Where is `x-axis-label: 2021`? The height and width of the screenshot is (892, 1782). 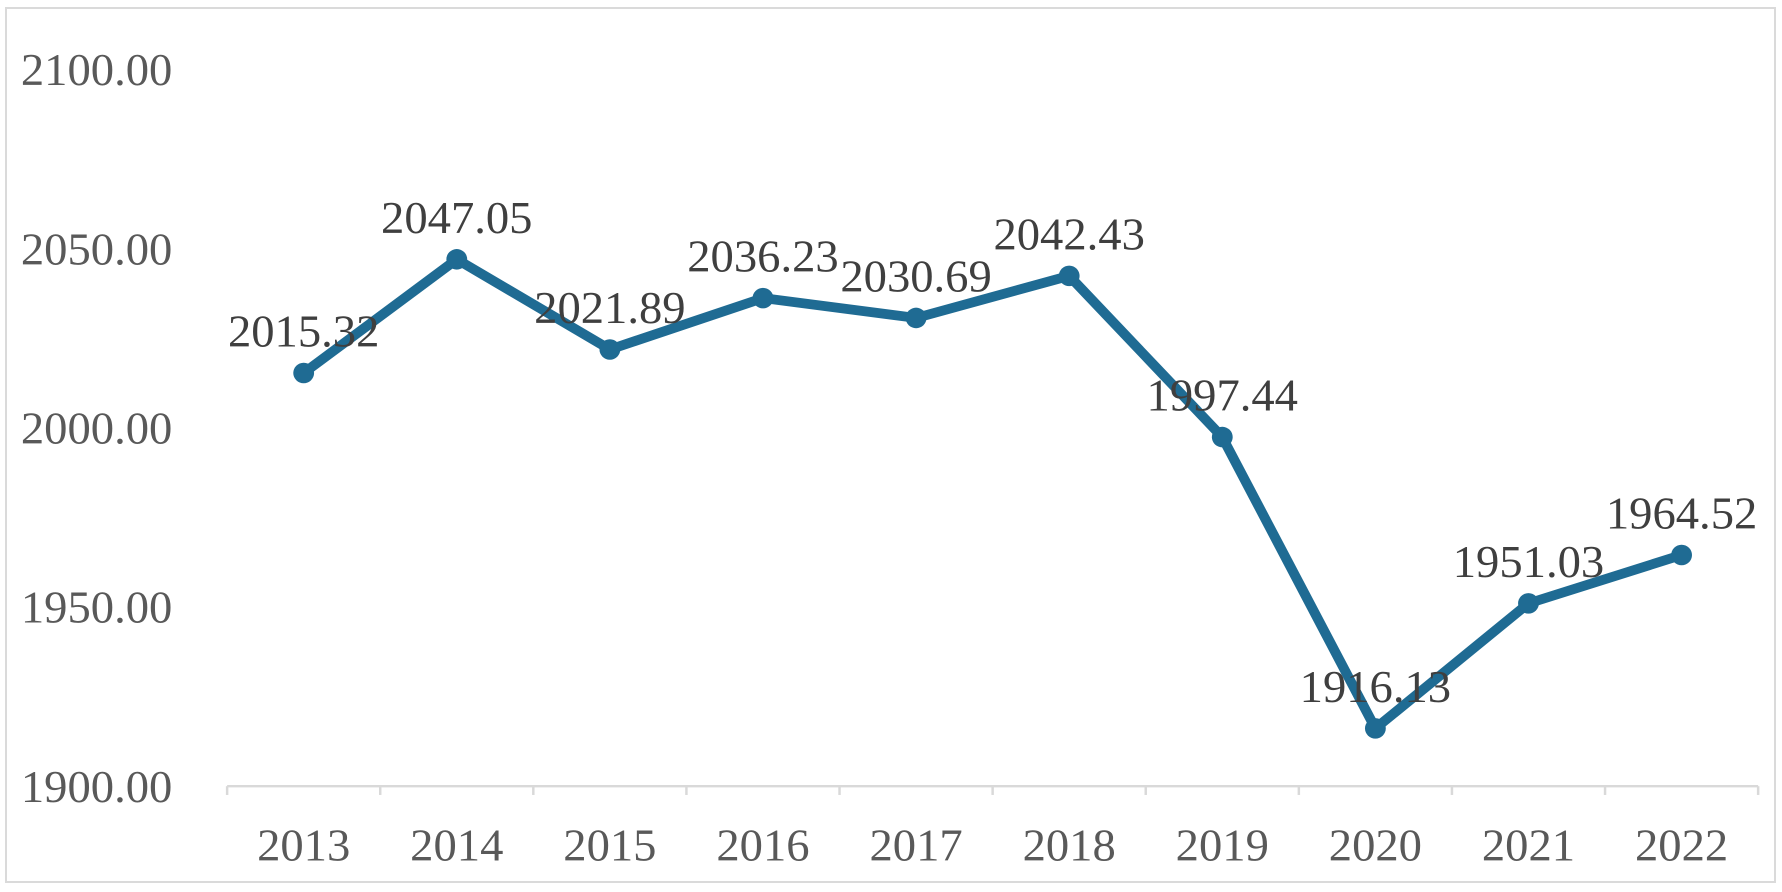
x-axis-label: 2021 is located at coordinates (1528, 846).